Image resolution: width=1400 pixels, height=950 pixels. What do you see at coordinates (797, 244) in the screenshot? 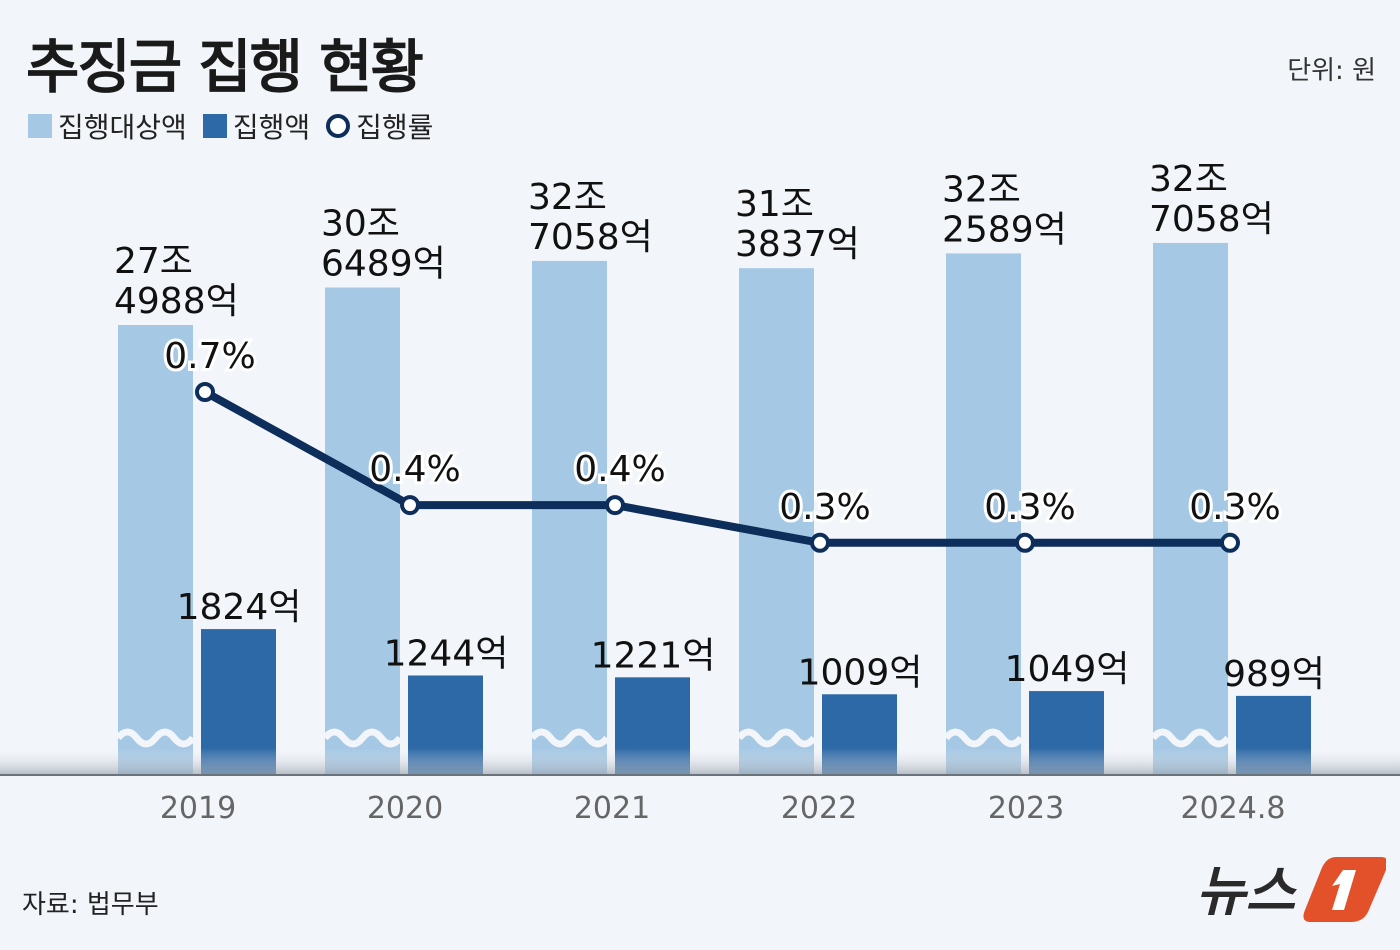
I see `target-label: 3837억` at bounding box center [797, 244].